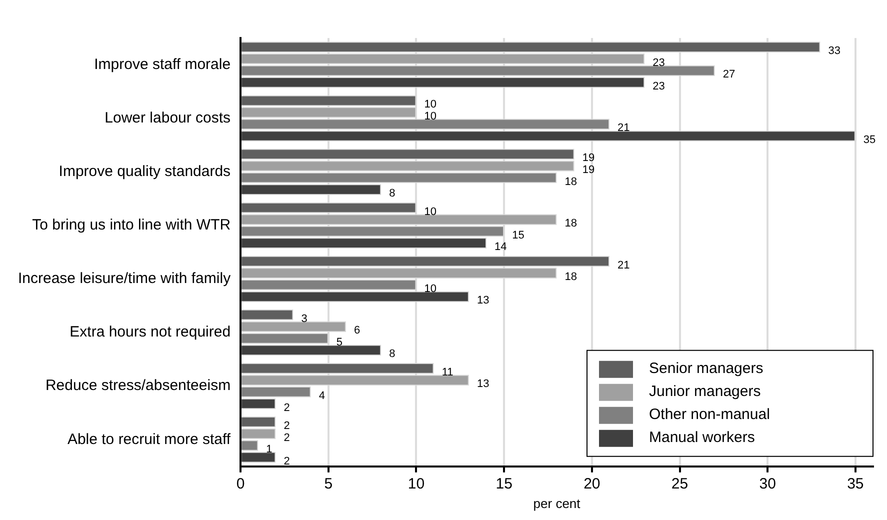 The image size is (887, 520). What do you see at coordinates (304, 318) in the screenshot?
I see `data-label: 3` at bounding box center [304, 318].